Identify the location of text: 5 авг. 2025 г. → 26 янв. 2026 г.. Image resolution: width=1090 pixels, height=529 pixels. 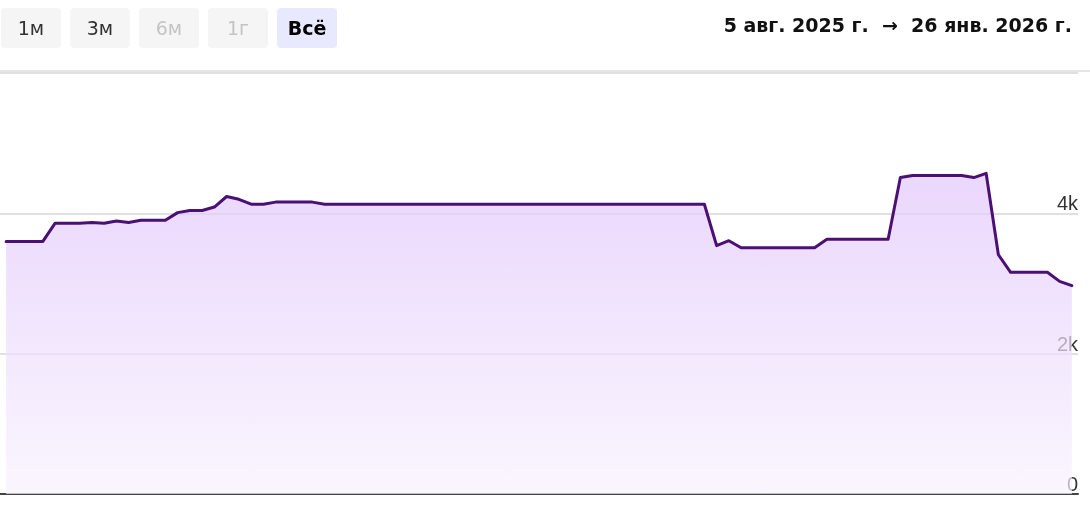
(897, 25).